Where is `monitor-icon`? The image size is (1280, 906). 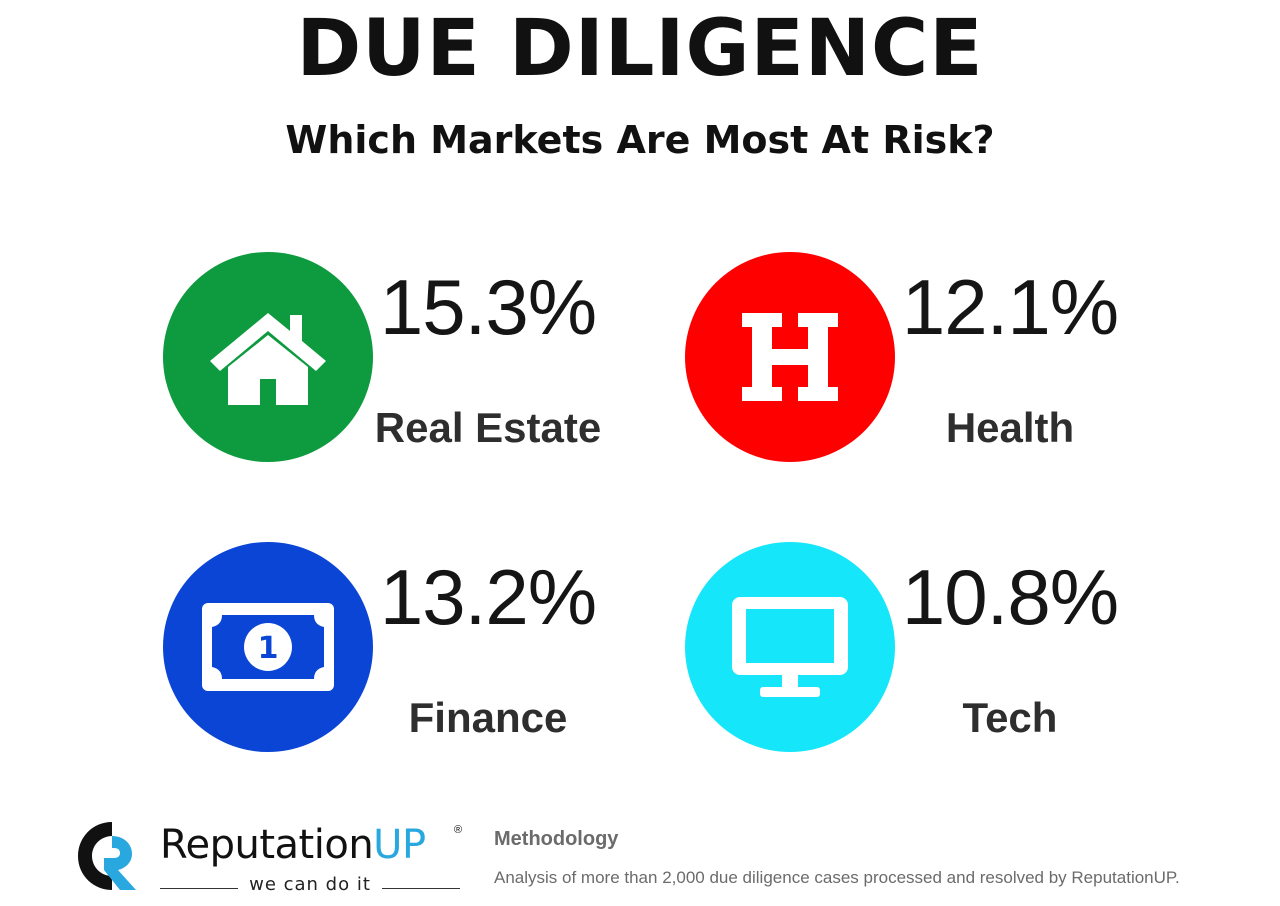 monitor-icon is located at coordinates (790, 647).